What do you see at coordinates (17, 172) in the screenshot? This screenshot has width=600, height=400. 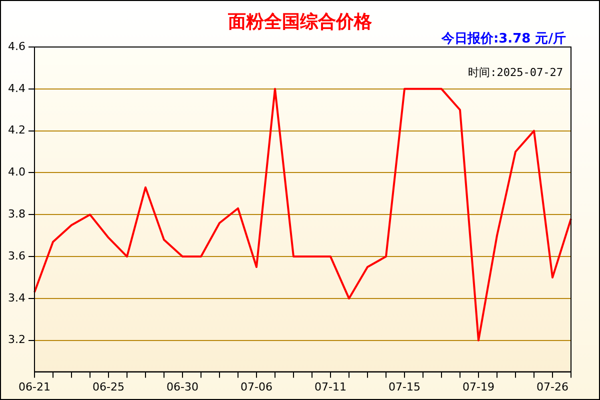 I see `y-tick-label: 4.0` at bounding box center [17, 172].